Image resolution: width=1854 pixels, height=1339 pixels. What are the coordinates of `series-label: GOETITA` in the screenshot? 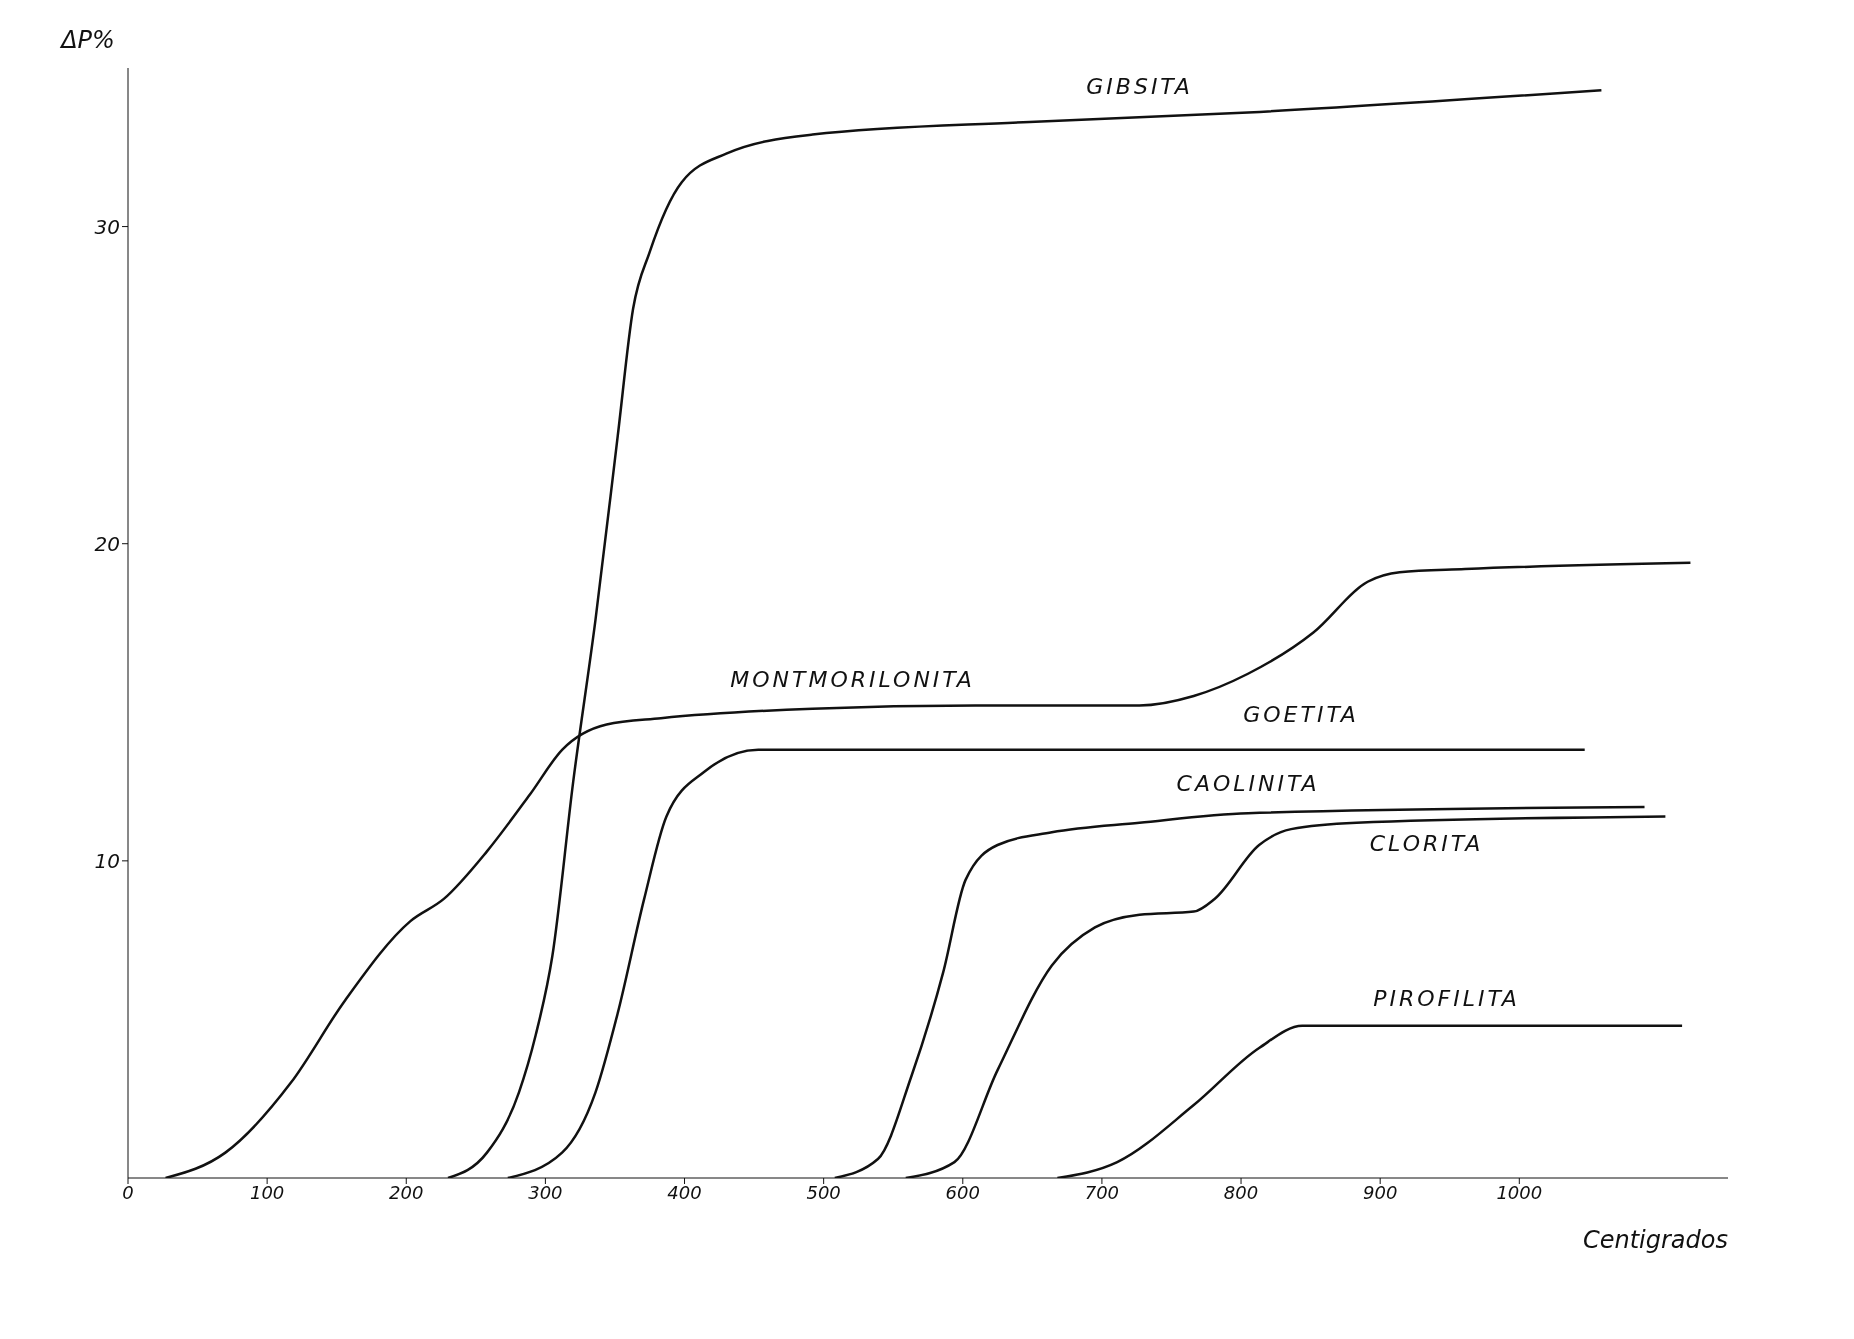 It's located at (1301, 714).